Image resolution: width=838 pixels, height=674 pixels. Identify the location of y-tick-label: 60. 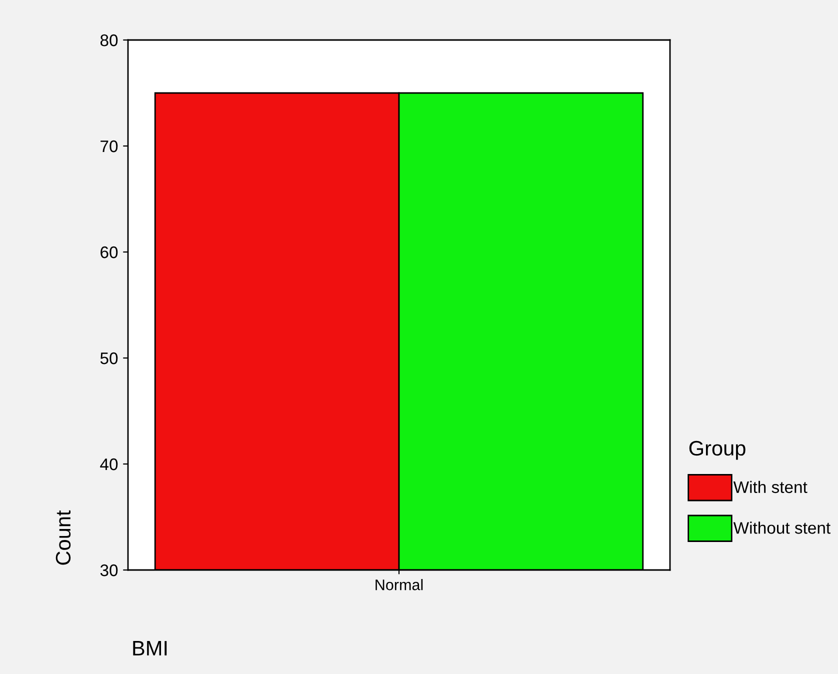
(109, 252).